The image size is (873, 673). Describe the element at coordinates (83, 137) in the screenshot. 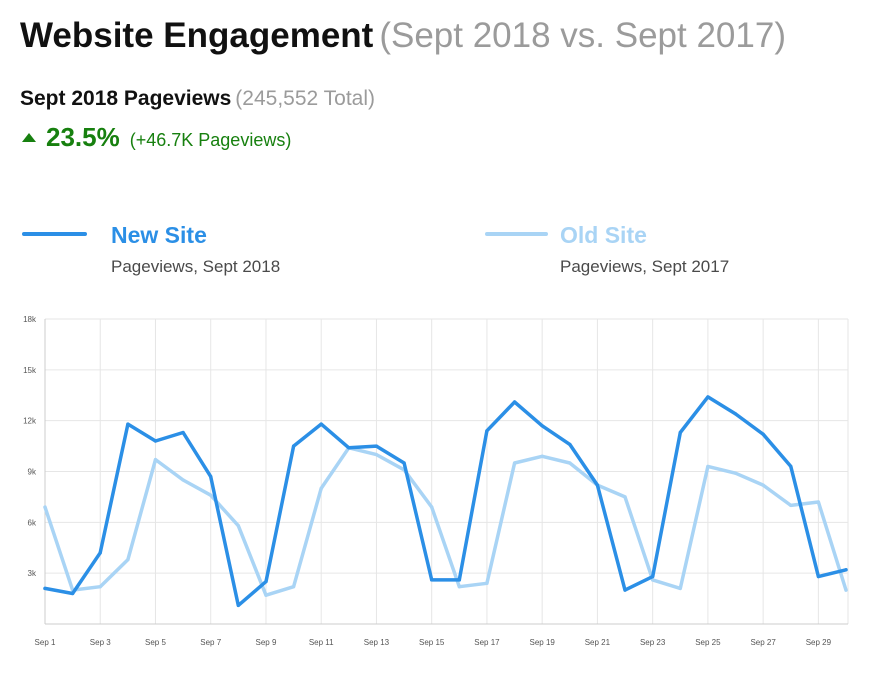

I see `change-percent: 23.5%` at that location.